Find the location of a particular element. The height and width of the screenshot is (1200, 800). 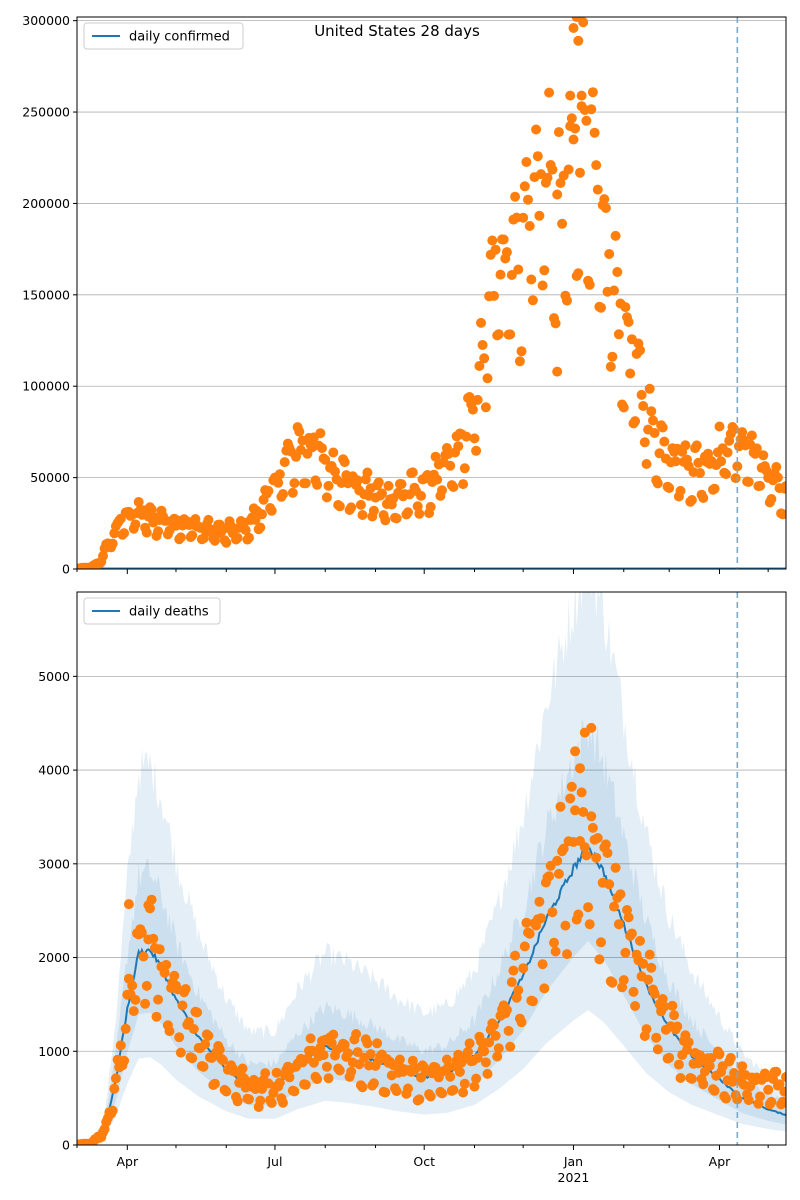

y-tick-label: 50000 is located at coordinates (50, 477).